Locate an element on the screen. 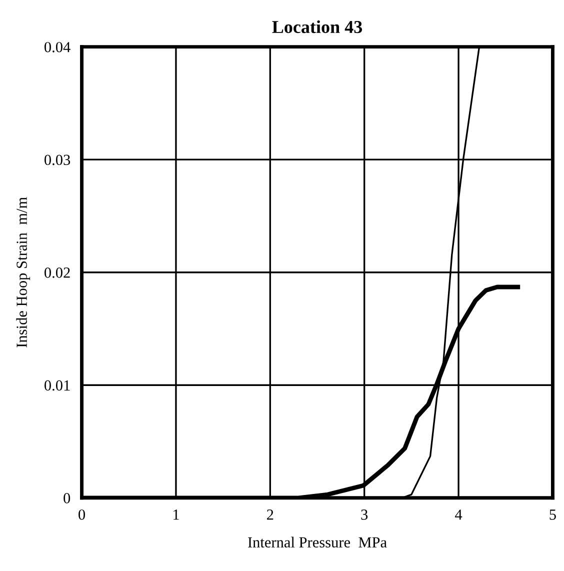 The width and height of the screenshot is (564, 571). x-tick-label: 0 is located at coordinates (82, 514).